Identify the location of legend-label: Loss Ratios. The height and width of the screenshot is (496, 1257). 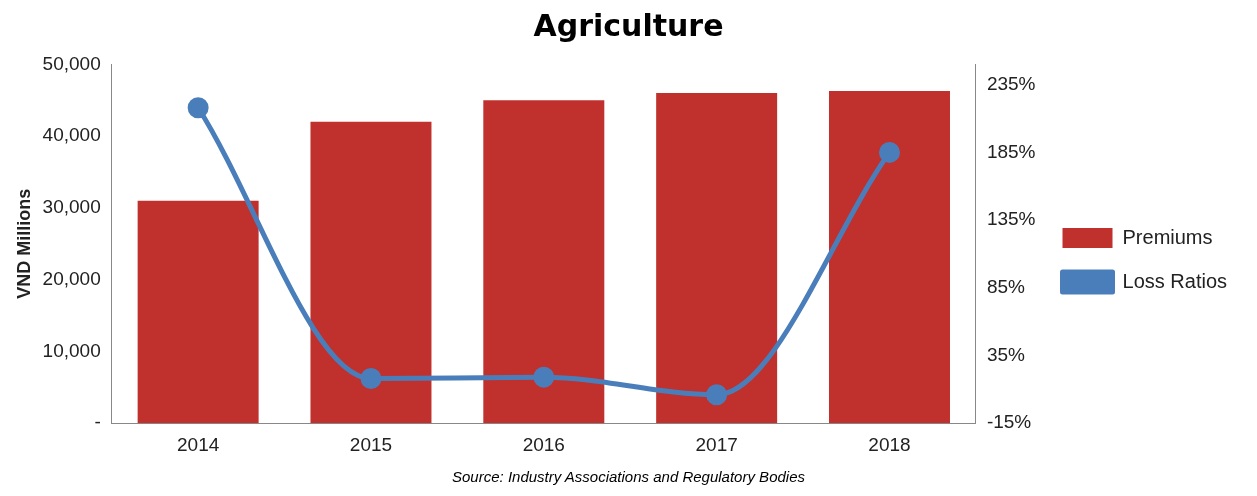
(1175, 280).